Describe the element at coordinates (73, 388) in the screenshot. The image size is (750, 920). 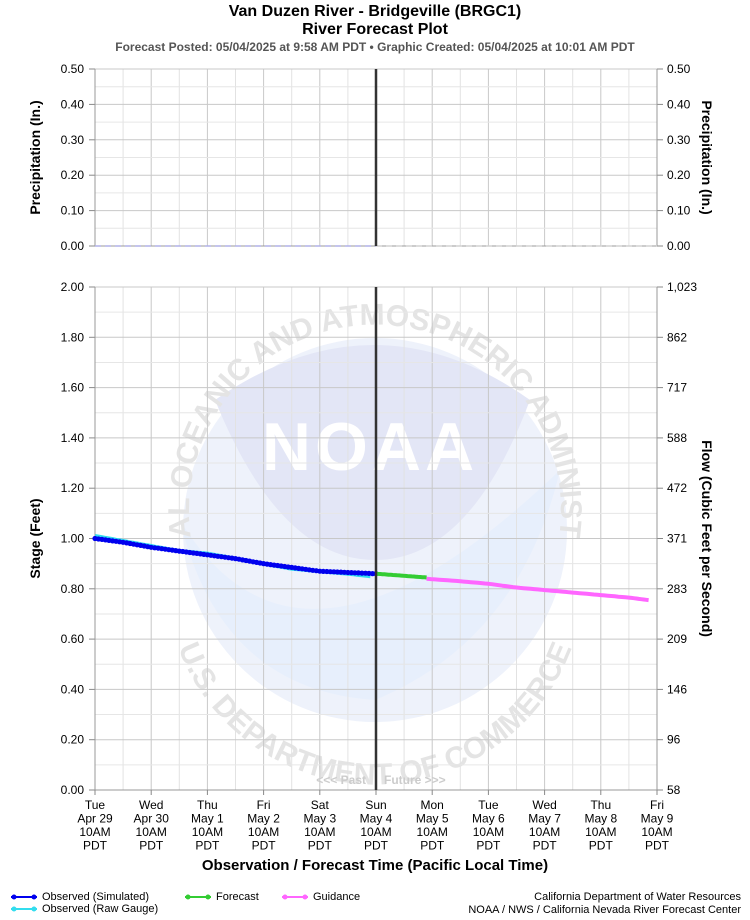
I see `y-tick-label-left: 1.60` at that location.